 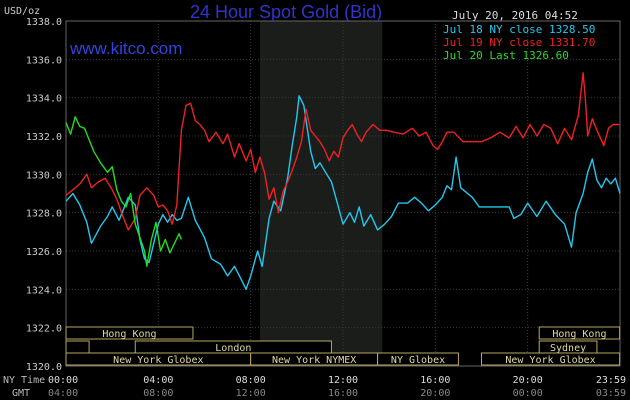 What do you see at coordinates (435, 393) in the screenshot?
I see `gmt-time-tick: 20:00` at bounding box center [435, 393].